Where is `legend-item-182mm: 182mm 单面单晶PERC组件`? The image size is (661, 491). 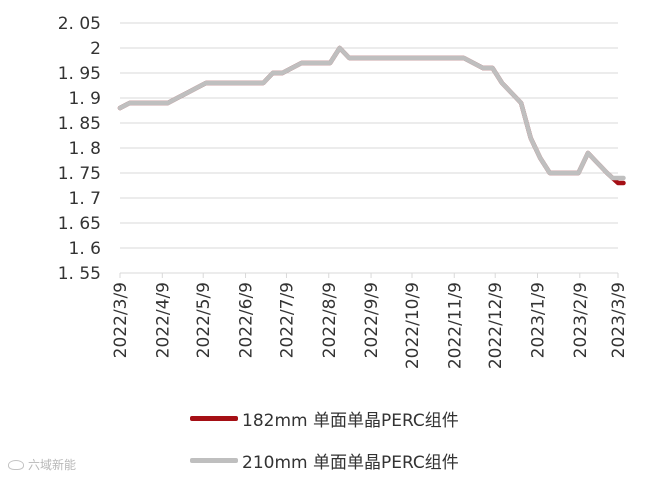
legend-item-182mm: 182mm 单面单晶PERC组件 is located at coordinates (324, 419).